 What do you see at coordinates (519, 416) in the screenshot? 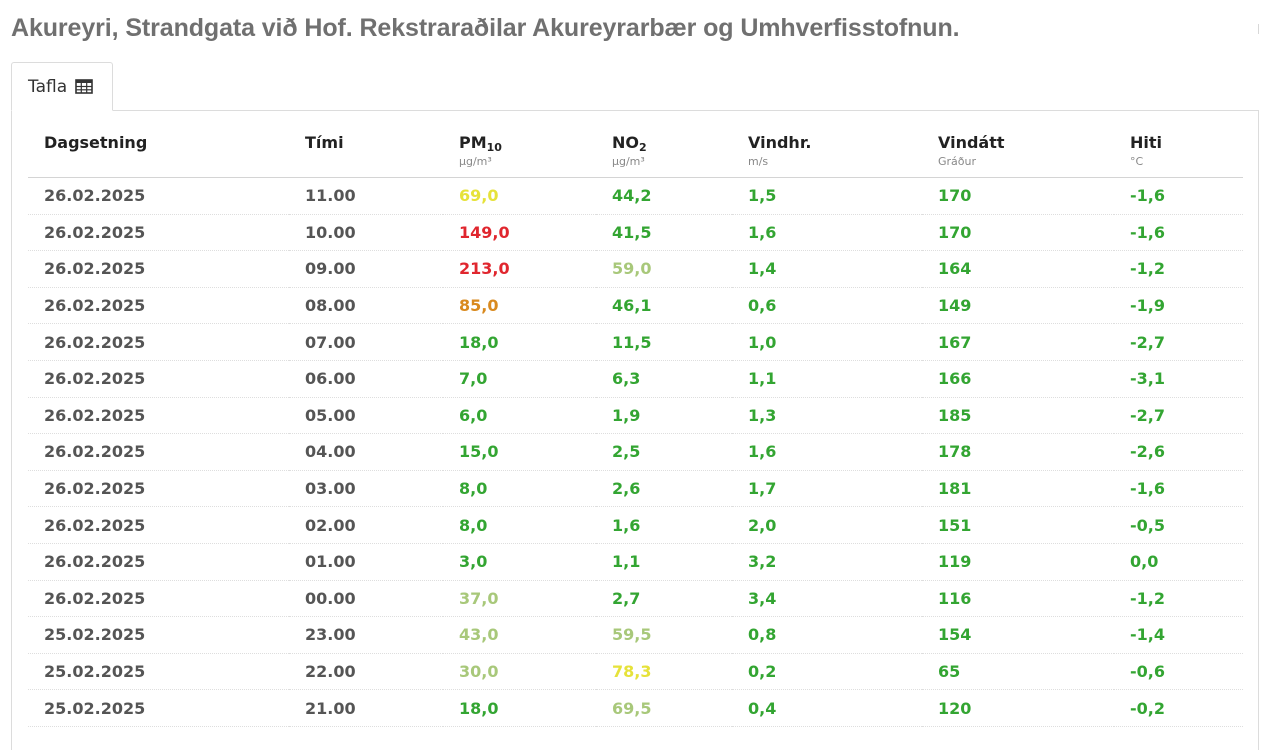
I see `cell-pm10: 6,0` at bounding box center [519, 416].